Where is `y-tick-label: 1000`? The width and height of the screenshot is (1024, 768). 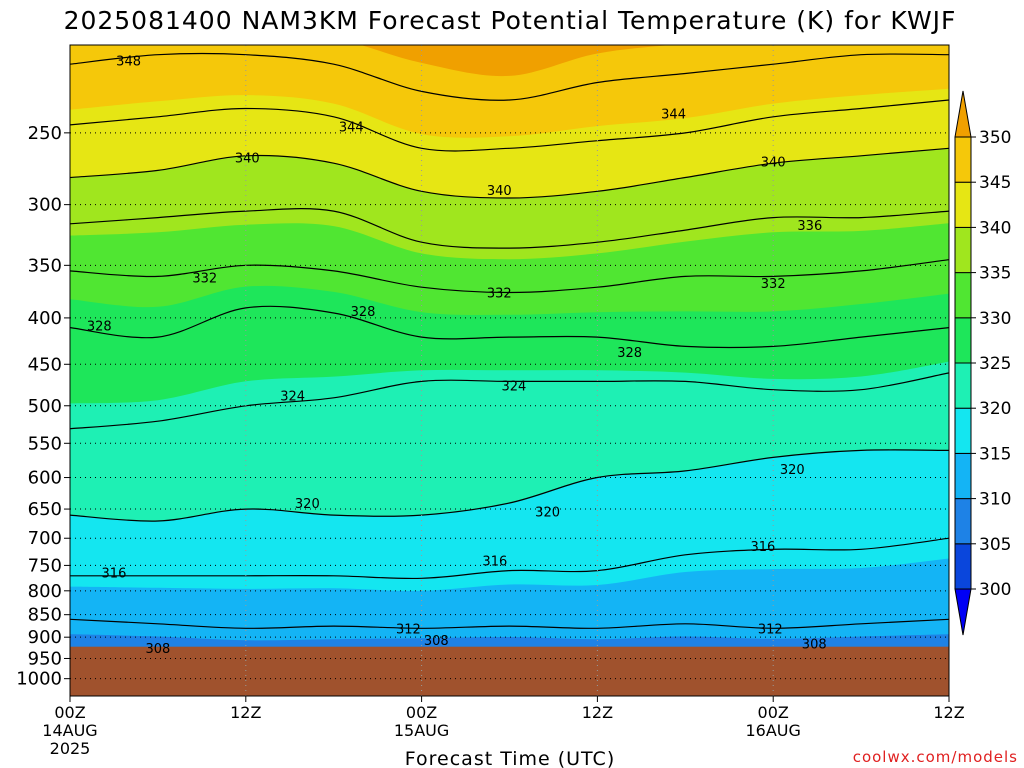
y-tick-label: 1000 is located at coordinates (39, 679).